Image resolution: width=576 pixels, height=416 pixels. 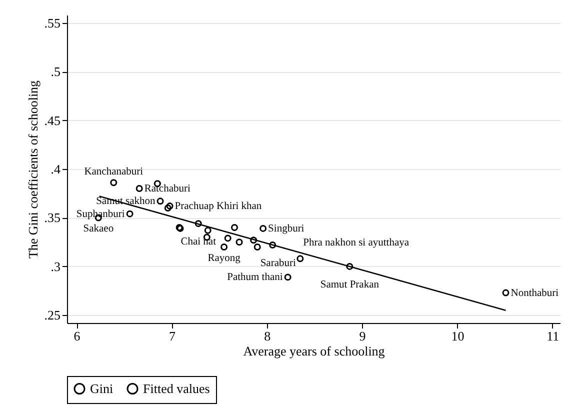 I want to click on y-tick-label: .3, so click(x=55, y=266).